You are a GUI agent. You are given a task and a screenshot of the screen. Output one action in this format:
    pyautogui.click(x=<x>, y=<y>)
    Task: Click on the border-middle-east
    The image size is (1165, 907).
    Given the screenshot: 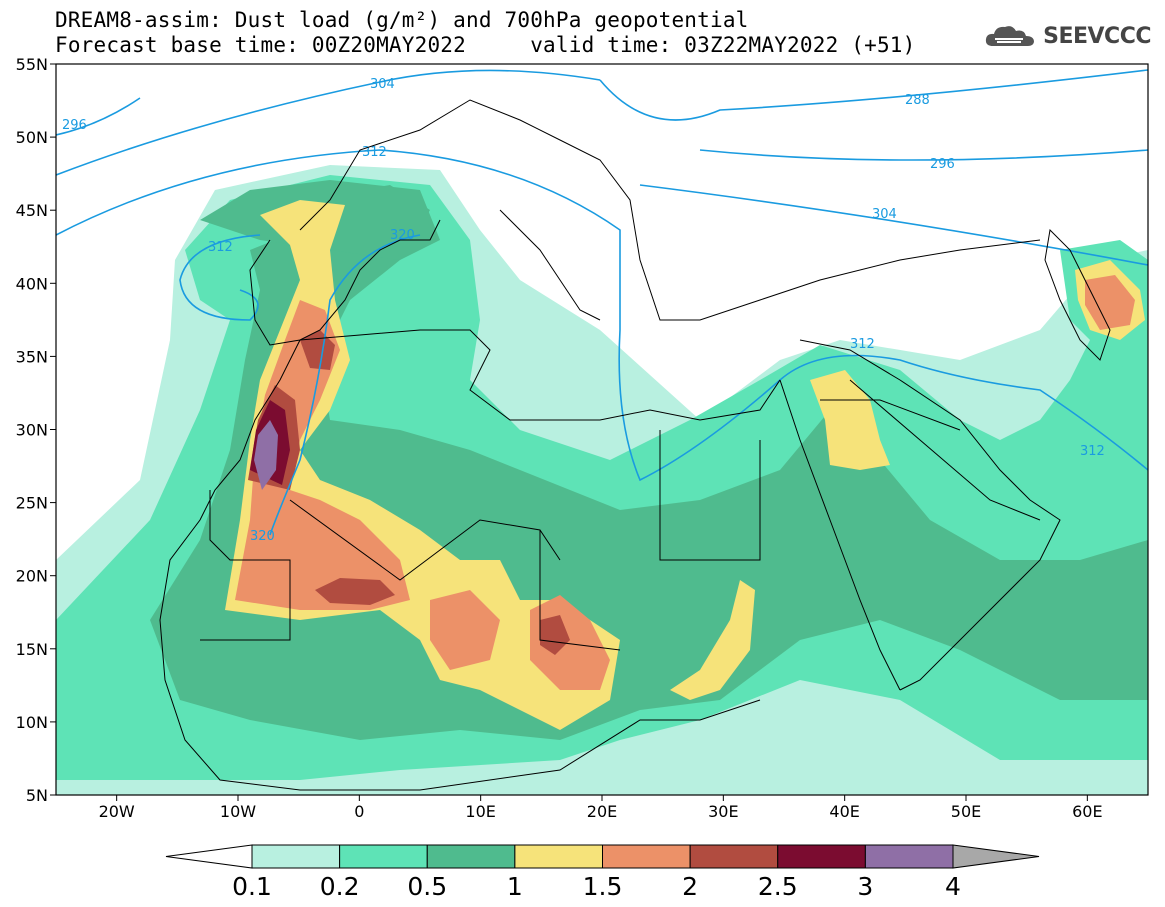 What is the action you would take?
    pyautogui.click(x=930, y=450)
    